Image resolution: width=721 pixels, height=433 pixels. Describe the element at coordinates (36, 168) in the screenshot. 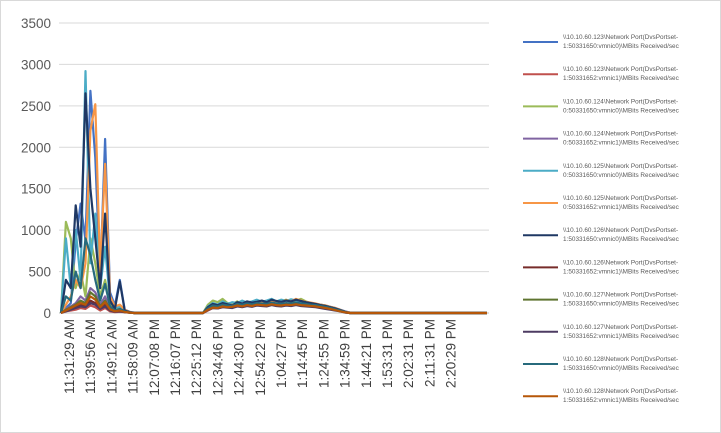

I see `y-axis: 0 500 1000 1500 2000 2500 3000 3500` at that location.